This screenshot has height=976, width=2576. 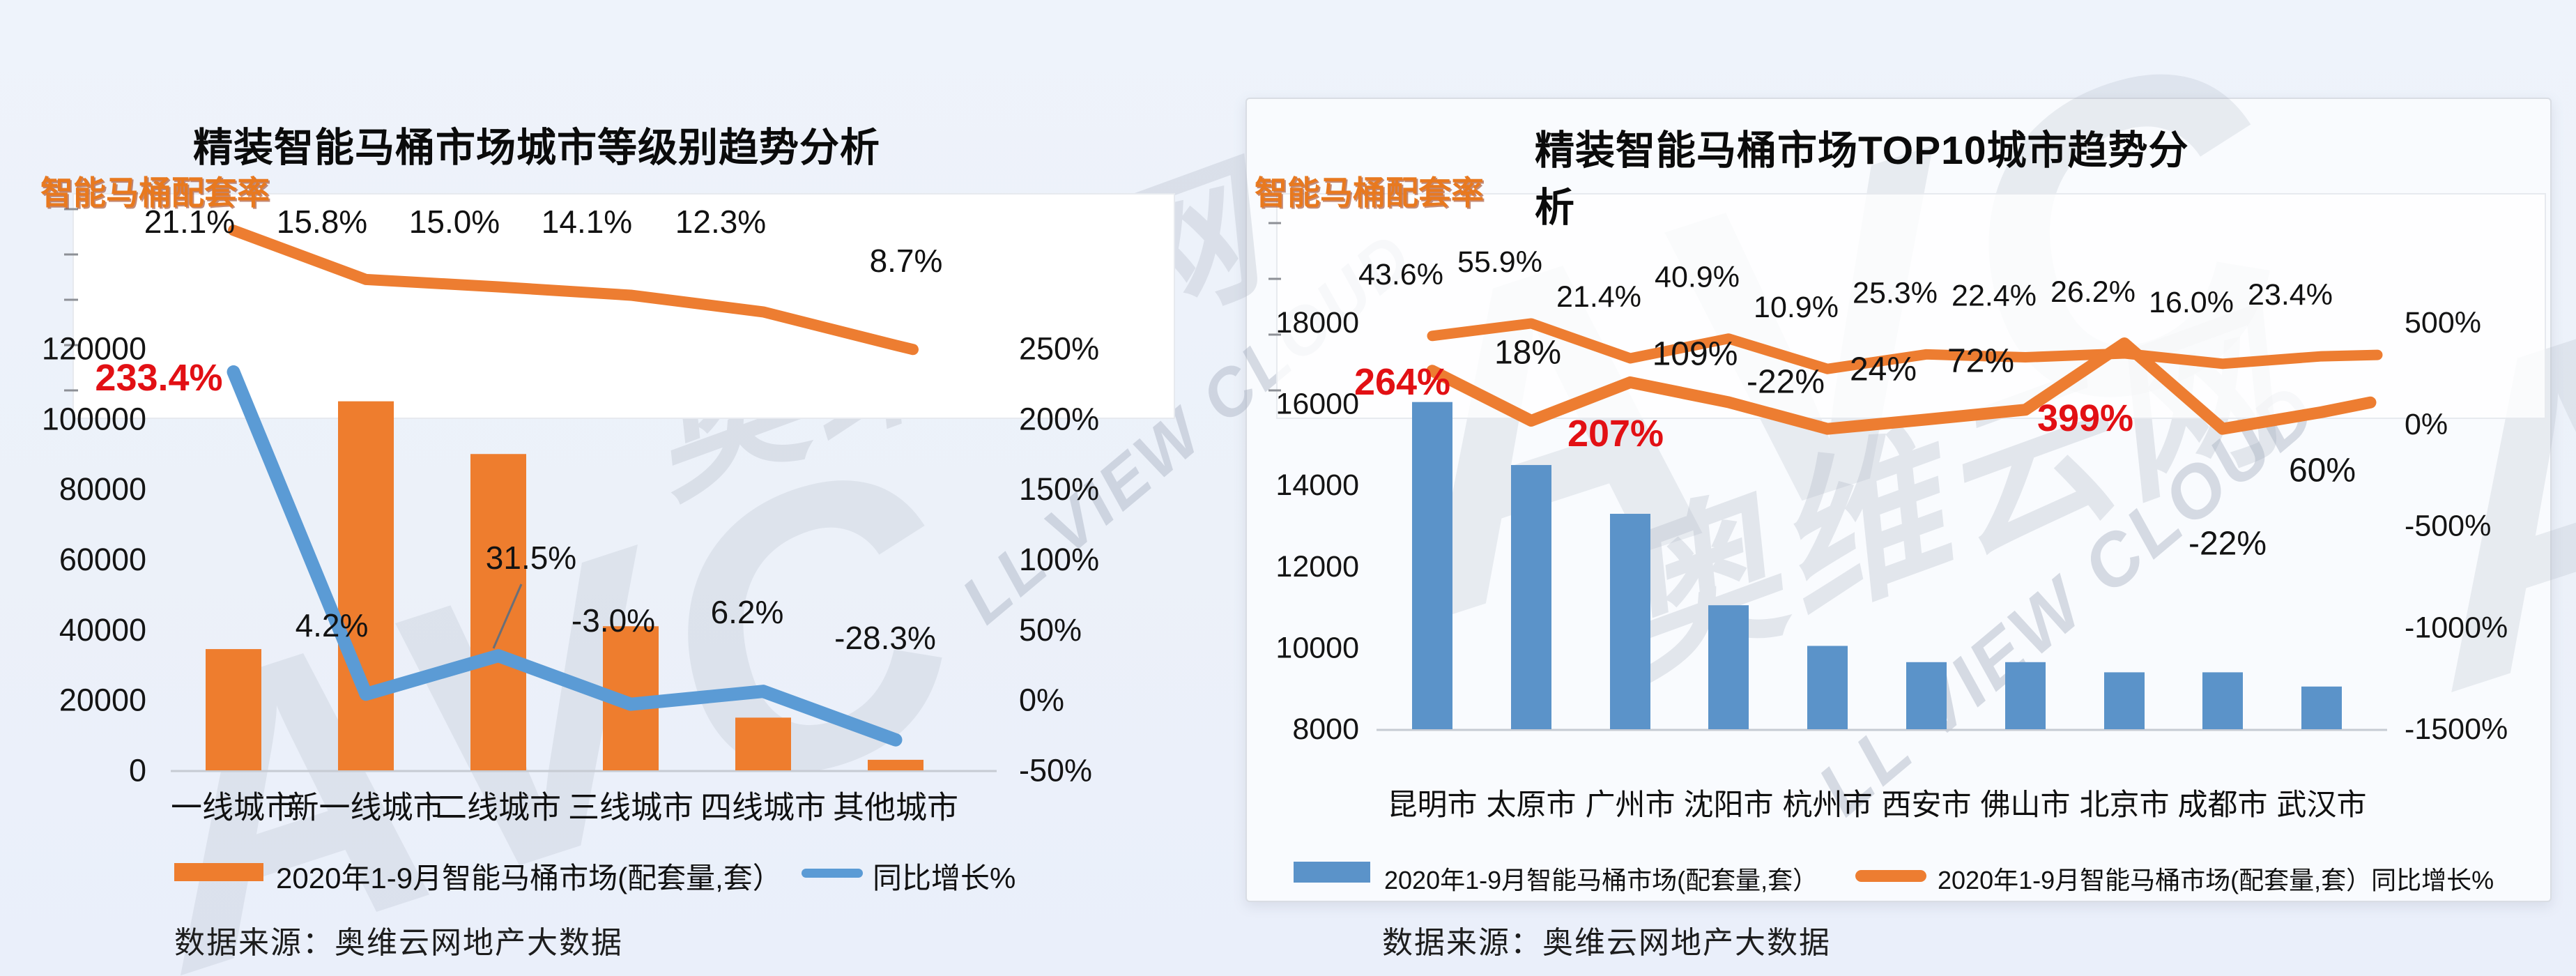 I want to click on right-axis-tick-label: 150%, so click(x=1059, y=489).